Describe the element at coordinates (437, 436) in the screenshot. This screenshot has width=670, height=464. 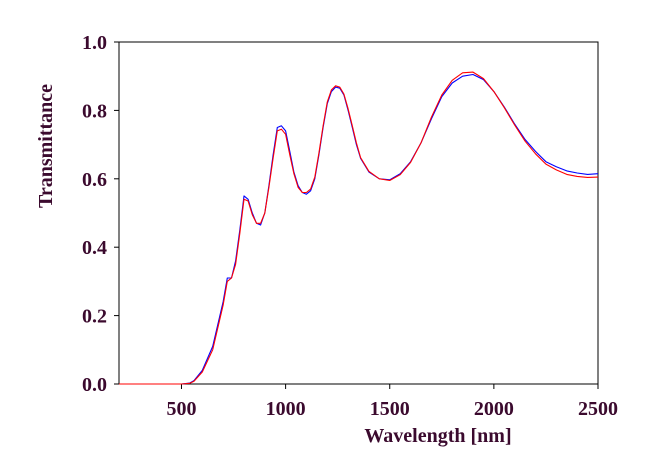
I see `x-axis-label: Wavelength [nm]` at that location.